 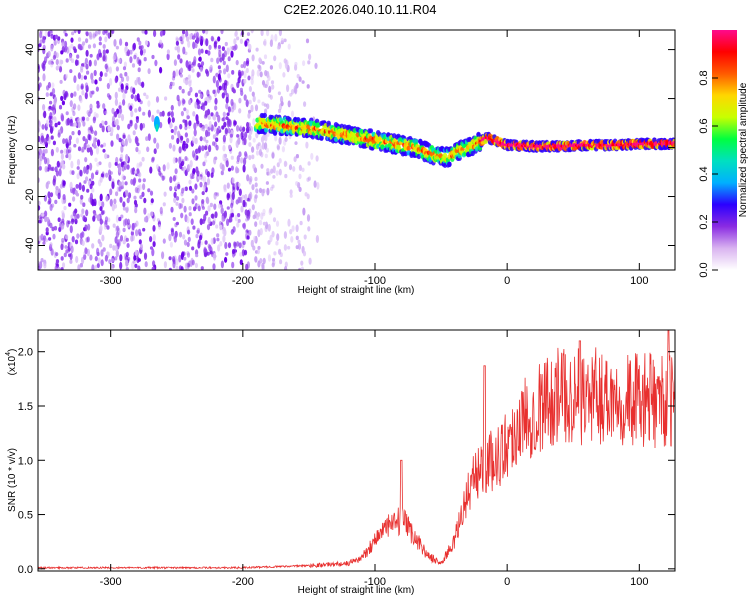 I want to click on y-tick-label: 20, so click(x=30, y=98).